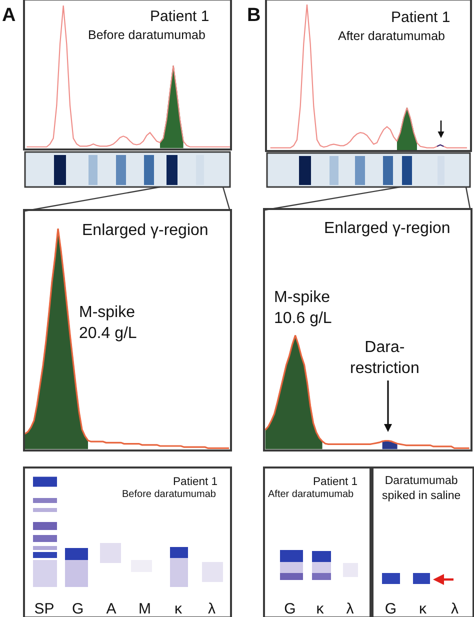 The image size is (474, 617). Describe the element at coordinates (111, 608) in the screenshot. I see `category-label: A` at that location.